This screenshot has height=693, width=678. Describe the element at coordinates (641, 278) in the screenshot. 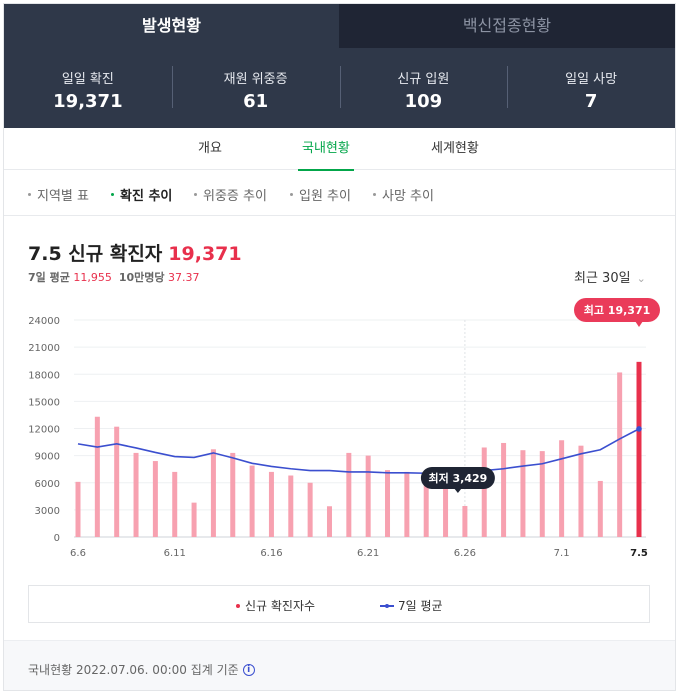

I see `chevron-down-icon: ⌄` at that location.